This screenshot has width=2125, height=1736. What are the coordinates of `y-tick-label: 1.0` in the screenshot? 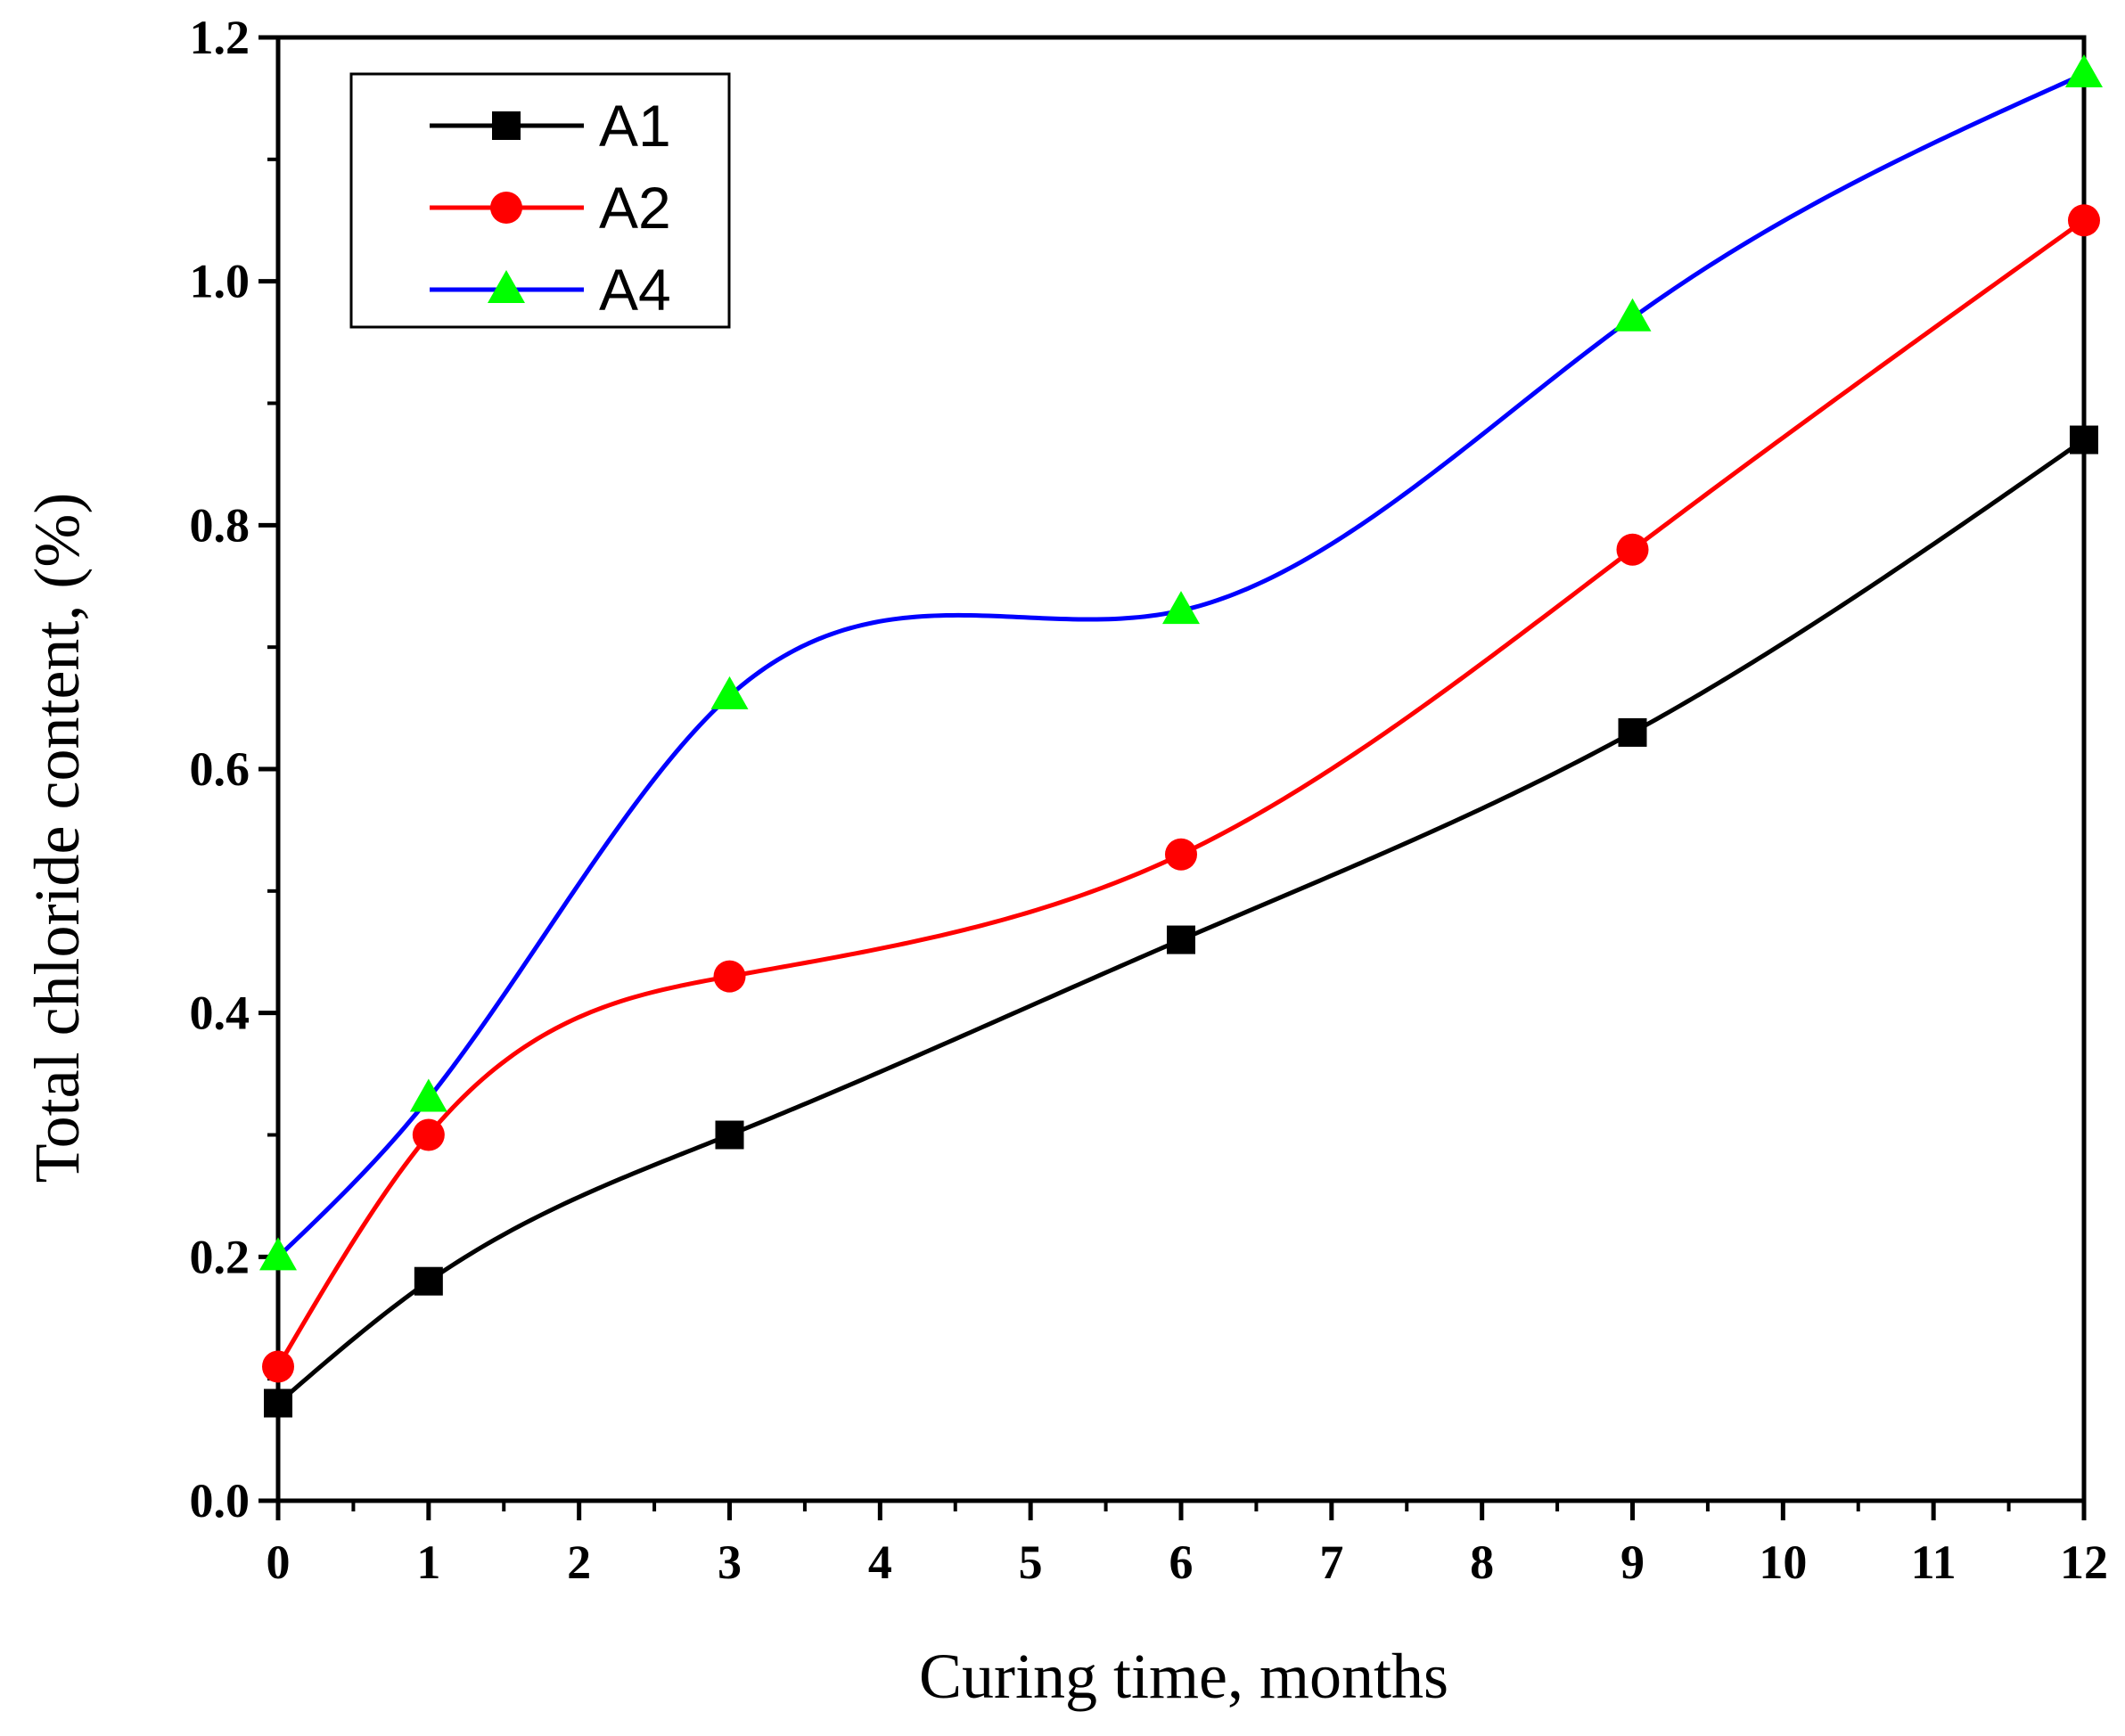 It's located at (220, 282).